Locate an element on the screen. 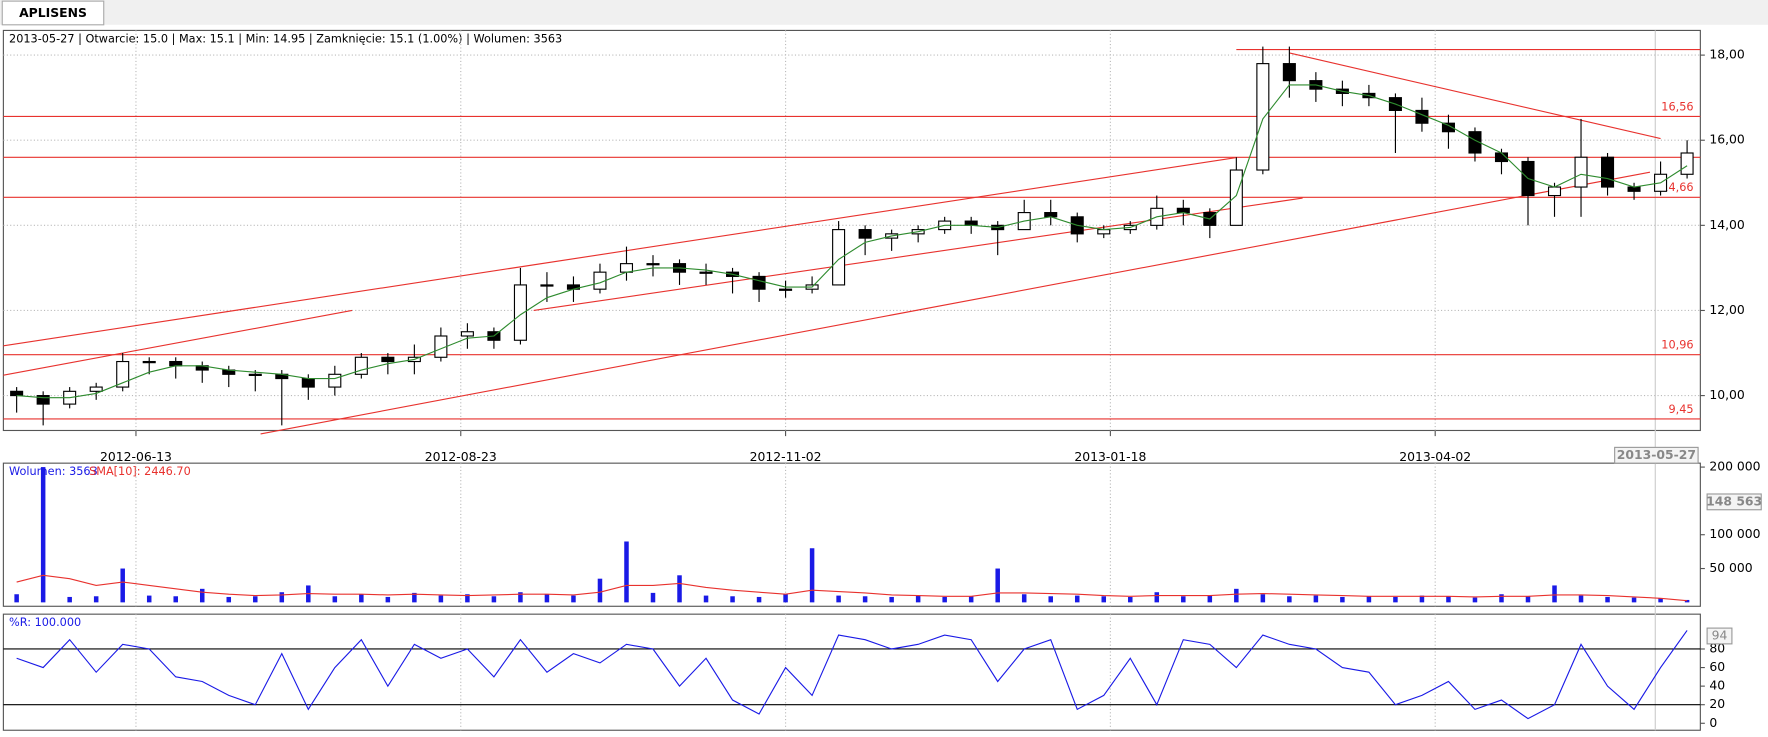 The height and width of the screenshot is (737, 1768). y-tick-label: 60 is located at coordinates (1717, 666).